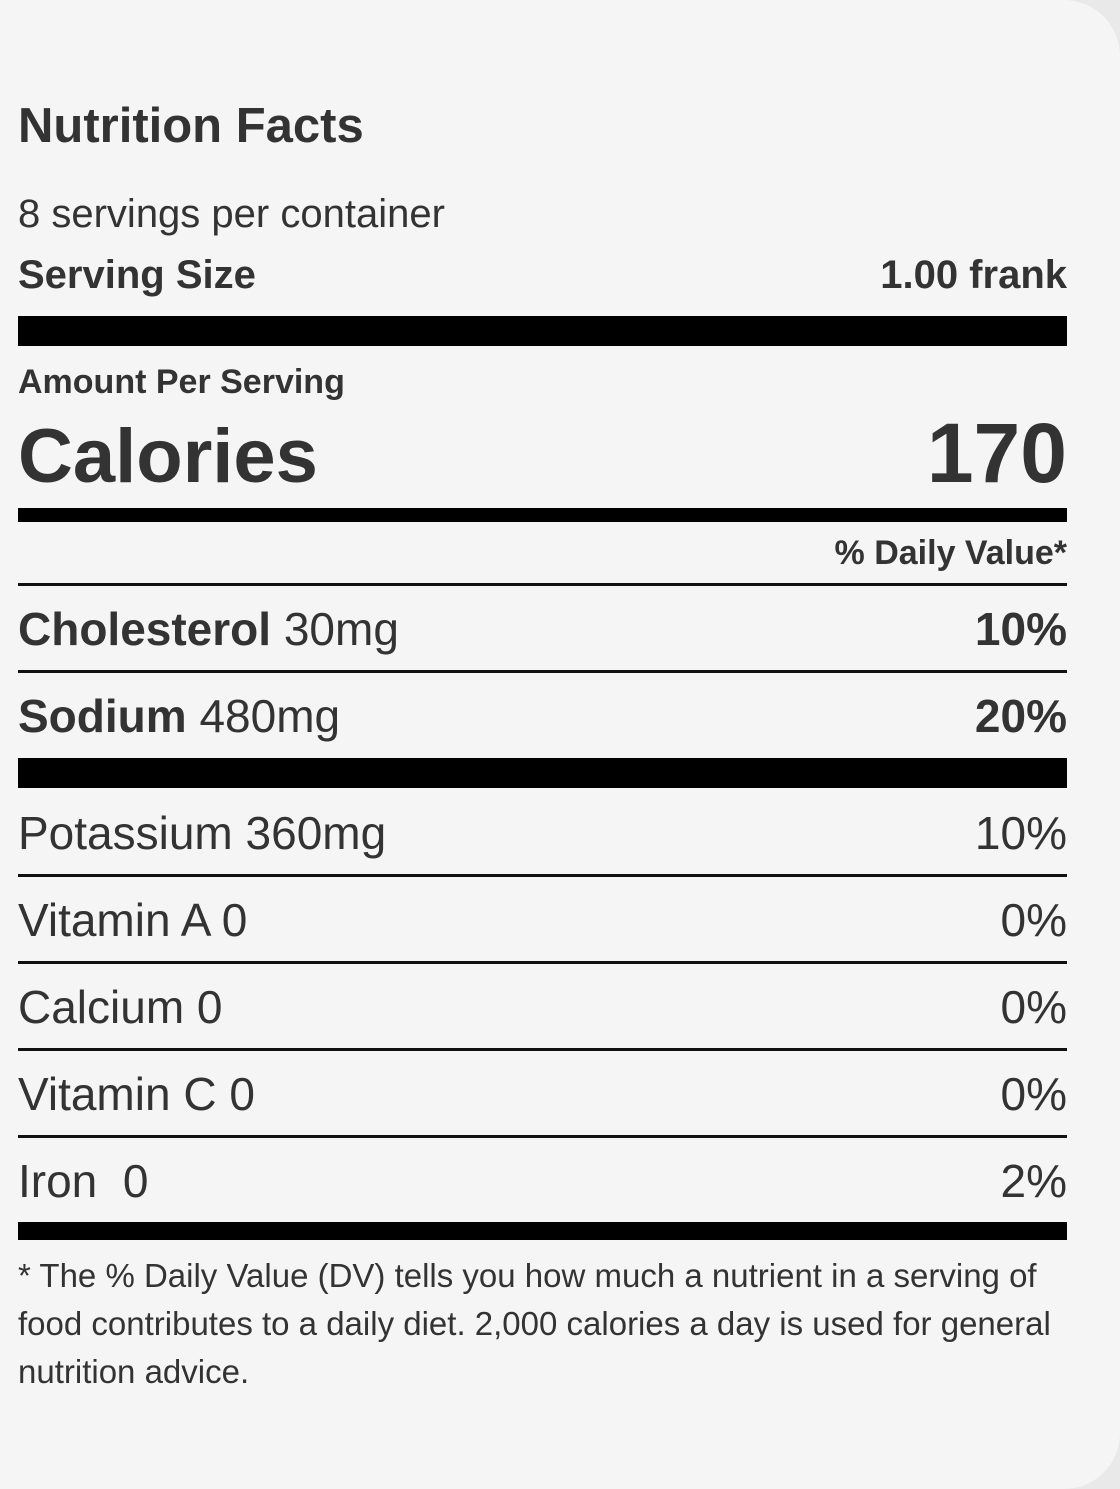 The image size is (1120, 1489). Describe the element at coordinates (1020, 716) in the screenshot. I see `nutrient-percent: 20%` at that location.